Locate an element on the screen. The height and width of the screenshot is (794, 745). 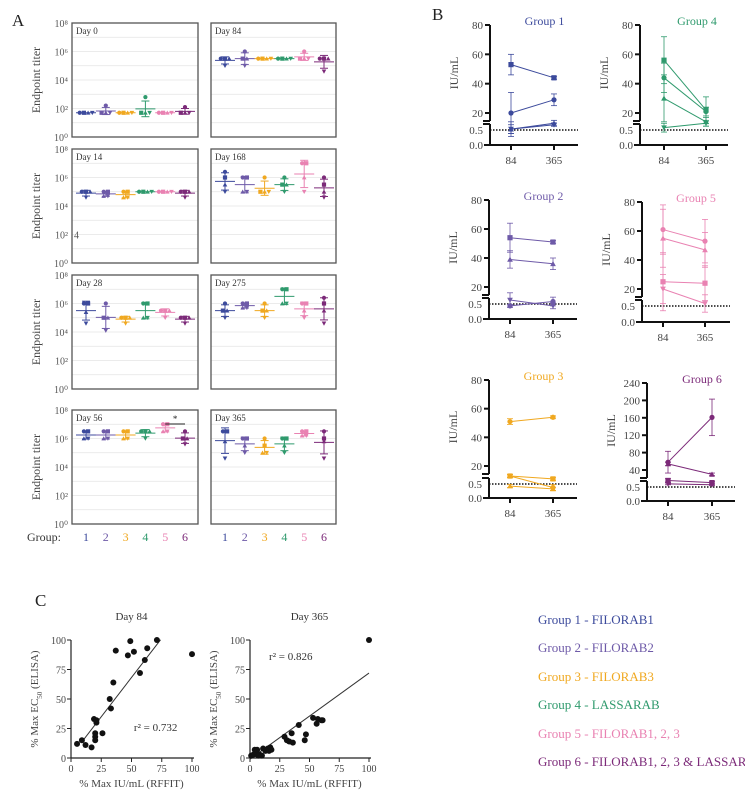
panel-a-label: A is located at coordinates (18, 20).